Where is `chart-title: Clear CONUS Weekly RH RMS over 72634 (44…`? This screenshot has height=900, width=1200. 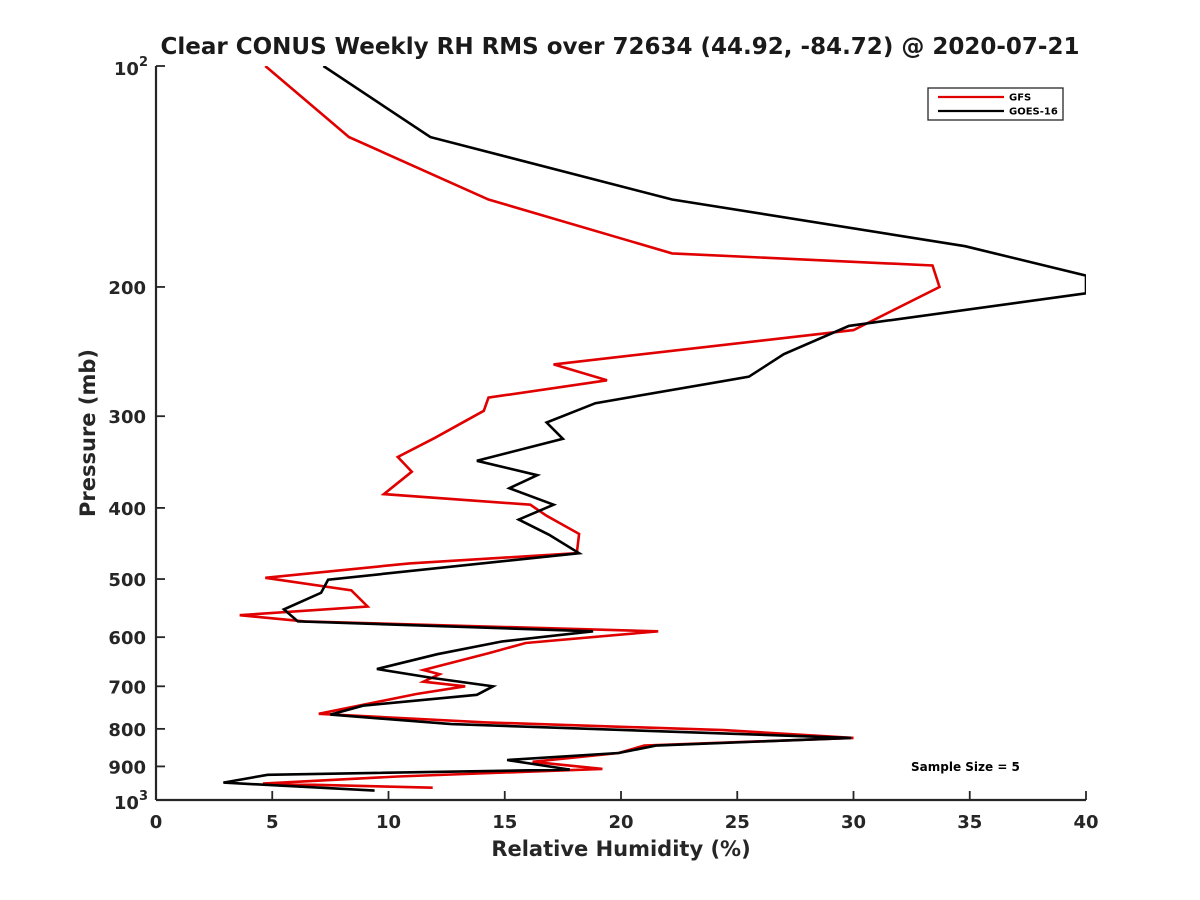 chart-title: Clear CONUS Weekly RH RMS over 72634 (44… is located at coordinates (620, 47).